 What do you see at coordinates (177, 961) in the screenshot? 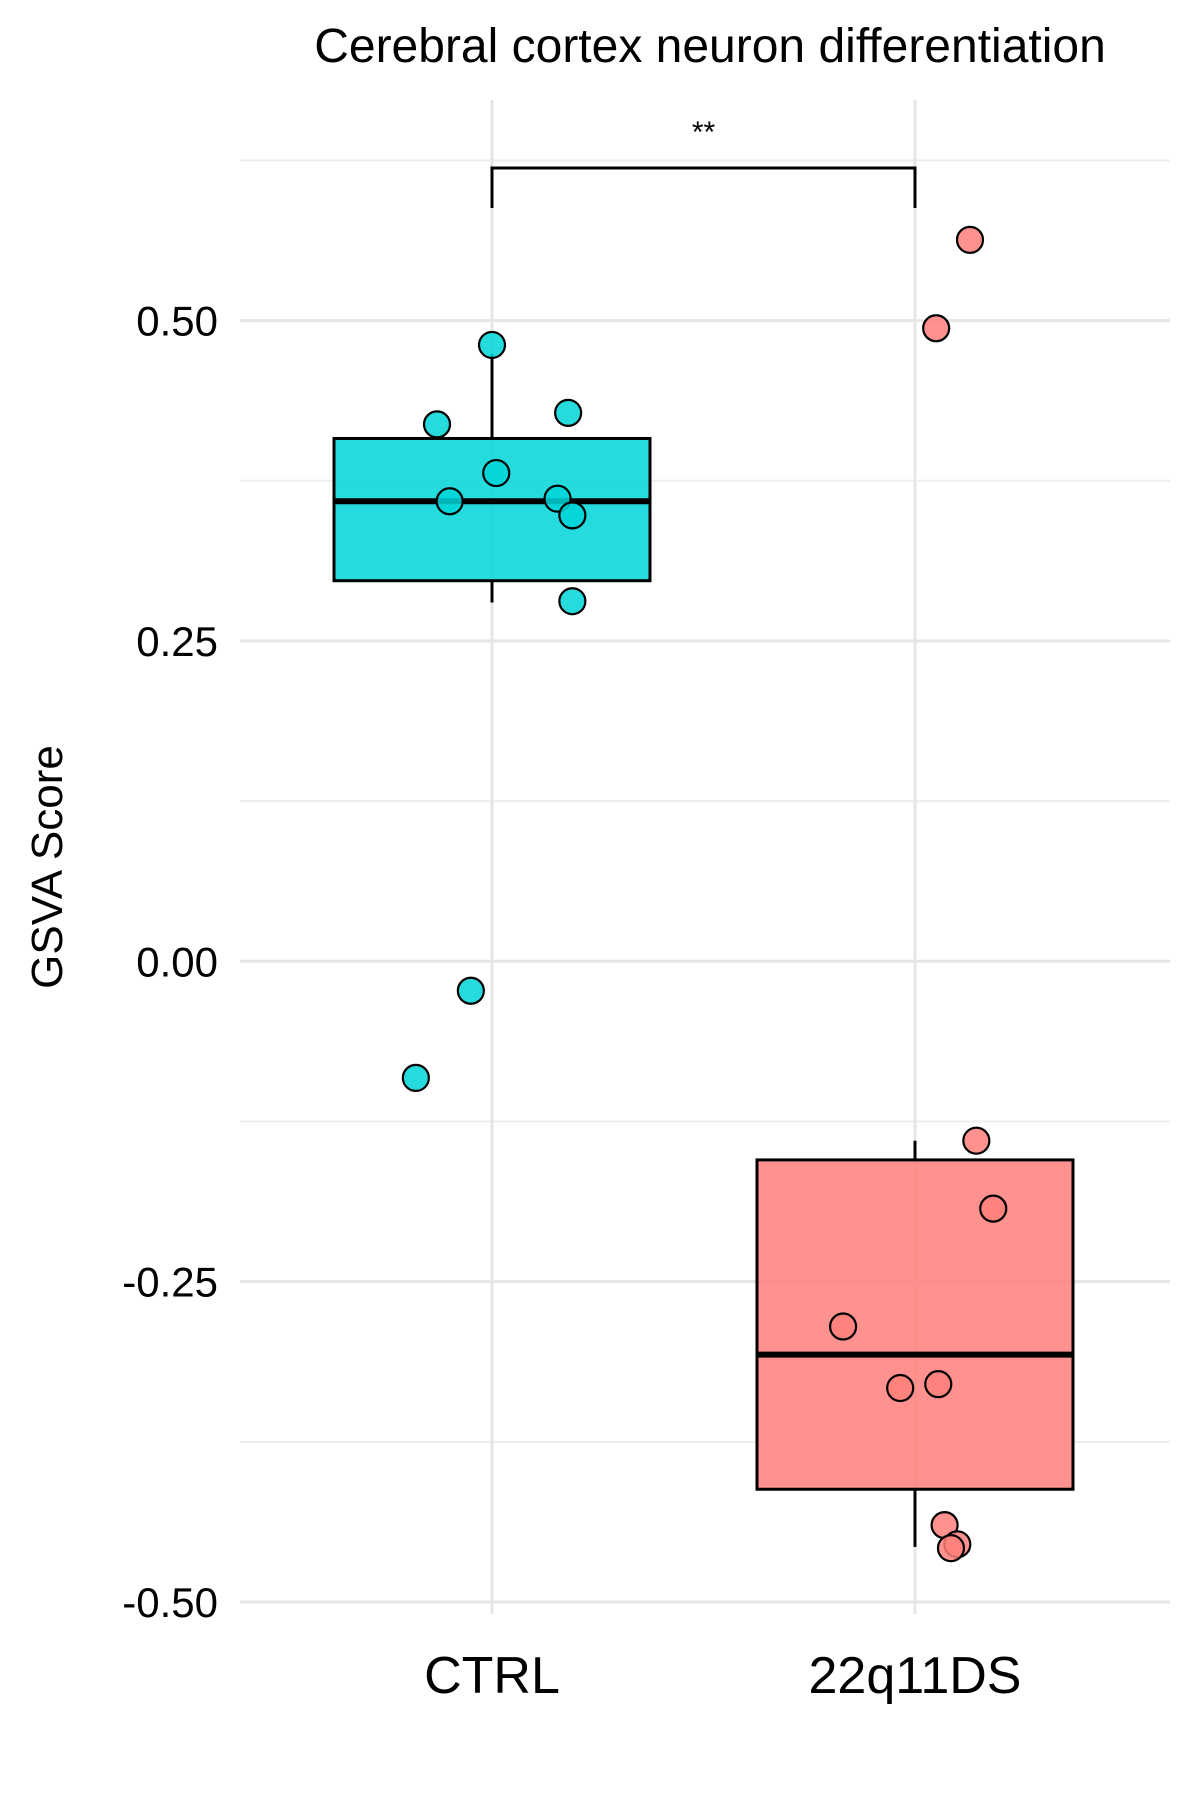
I see `y-tick-label: 0.00` at bounding box center [177, 961].